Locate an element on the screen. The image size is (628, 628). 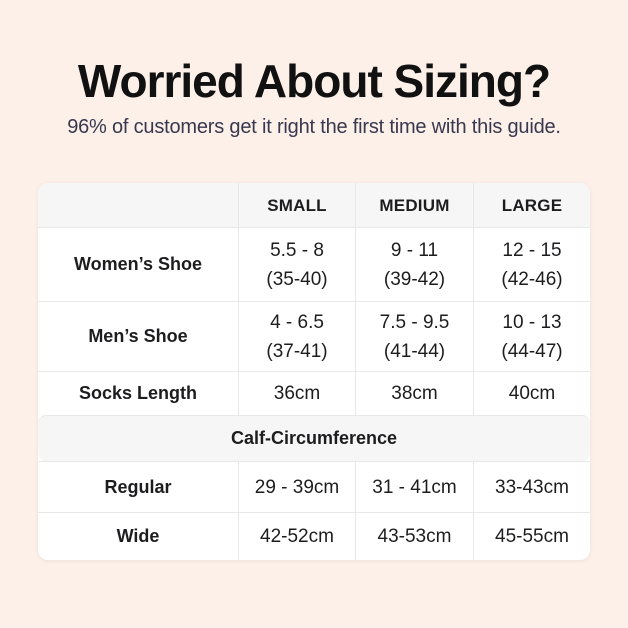
regular-medium-cell: 31 - 41cm is located at coordinates (414, 487).